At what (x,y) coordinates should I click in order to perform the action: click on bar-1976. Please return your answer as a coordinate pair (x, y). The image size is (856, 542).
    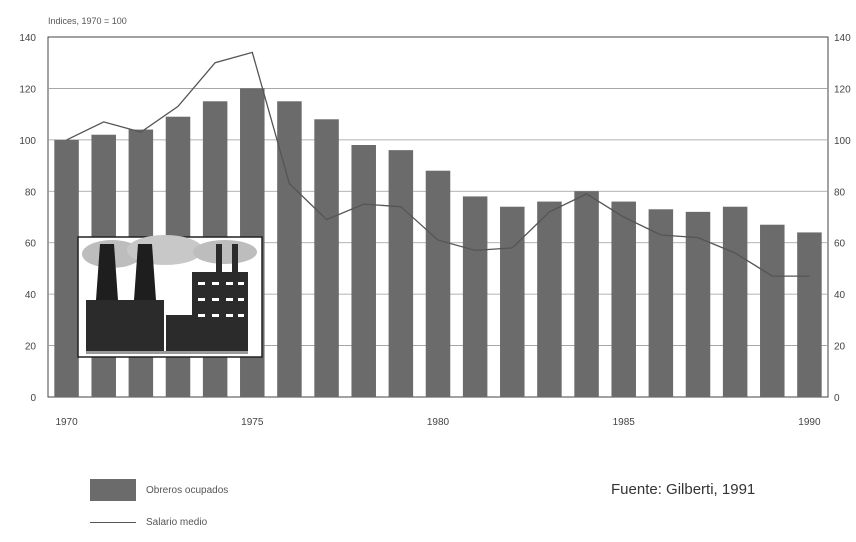
    Looking at the image, I should click on (289, 249).